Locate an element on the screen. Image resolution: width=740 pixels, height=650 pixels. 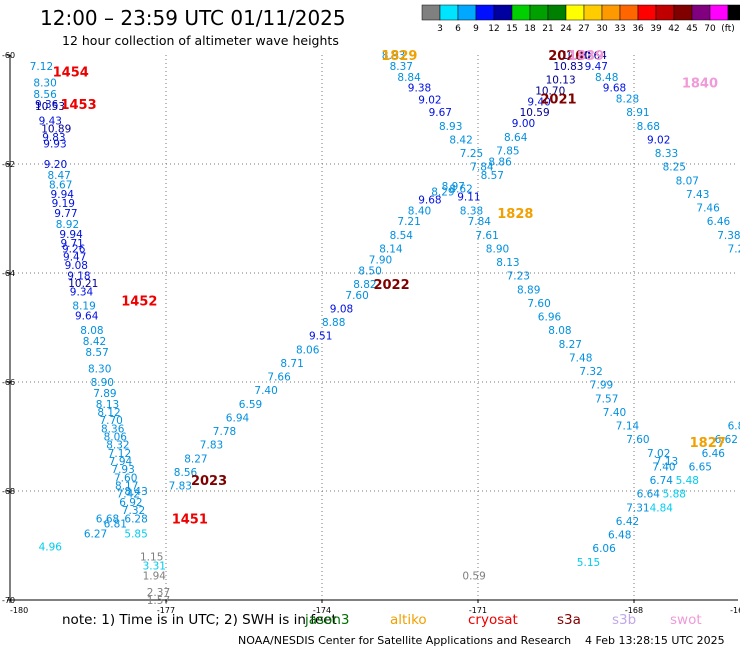
wave-height-point: 7.46 is located at coordinates (708, 209).